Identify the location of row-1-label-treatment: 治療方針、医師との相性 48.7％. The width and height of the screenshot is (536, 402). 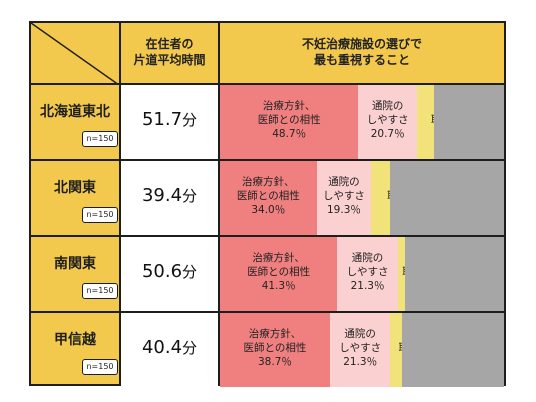
(289, 120).